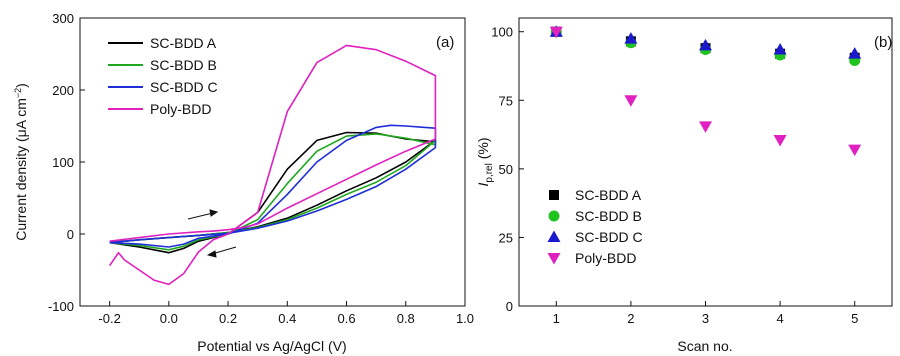  Describe the element at coordinates (406, 318) in the screenshot. I see `x-tick-label-a: 0.8` at that location.